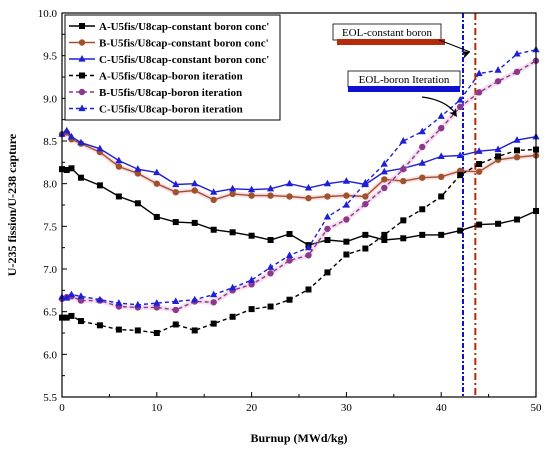 The height and width of the screenshot is (458, 550). What do you see at coordinates (184, 60) in the screenshot?
I see `legend-label: C-U5fis/U8cap-constant boron conc'` at bounding box center [184, 60].